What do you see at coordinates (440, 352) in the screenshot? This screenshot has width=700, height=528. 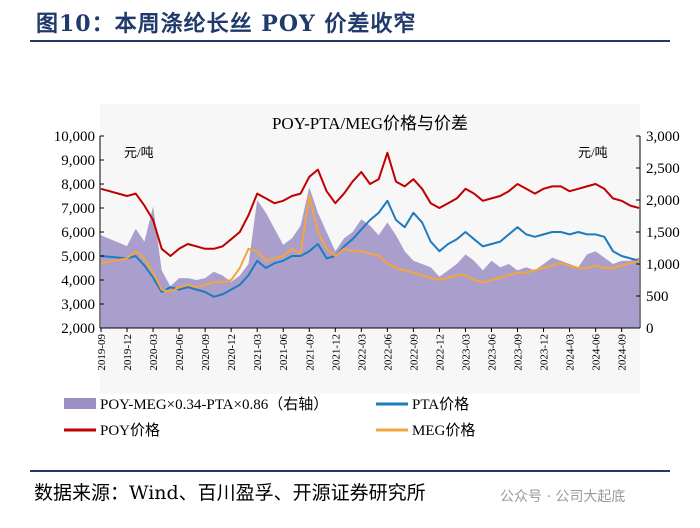 I see `x-tick-label: 2022-12` at bounding box center [440, 352].